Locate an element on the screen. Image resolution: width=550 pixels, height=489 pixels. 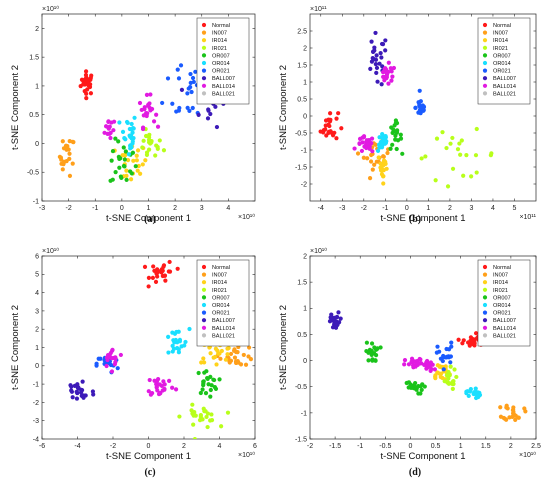
legend-label-ball014: BALL014 is located at coordinates (223, 329).